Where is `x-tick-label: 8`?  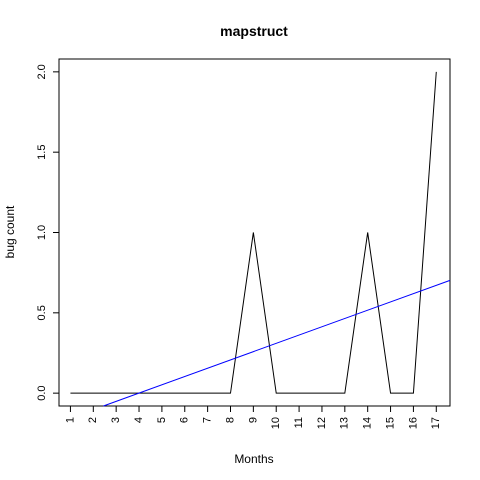 x-tick-label: 8 is located at coordinates (230, 420).